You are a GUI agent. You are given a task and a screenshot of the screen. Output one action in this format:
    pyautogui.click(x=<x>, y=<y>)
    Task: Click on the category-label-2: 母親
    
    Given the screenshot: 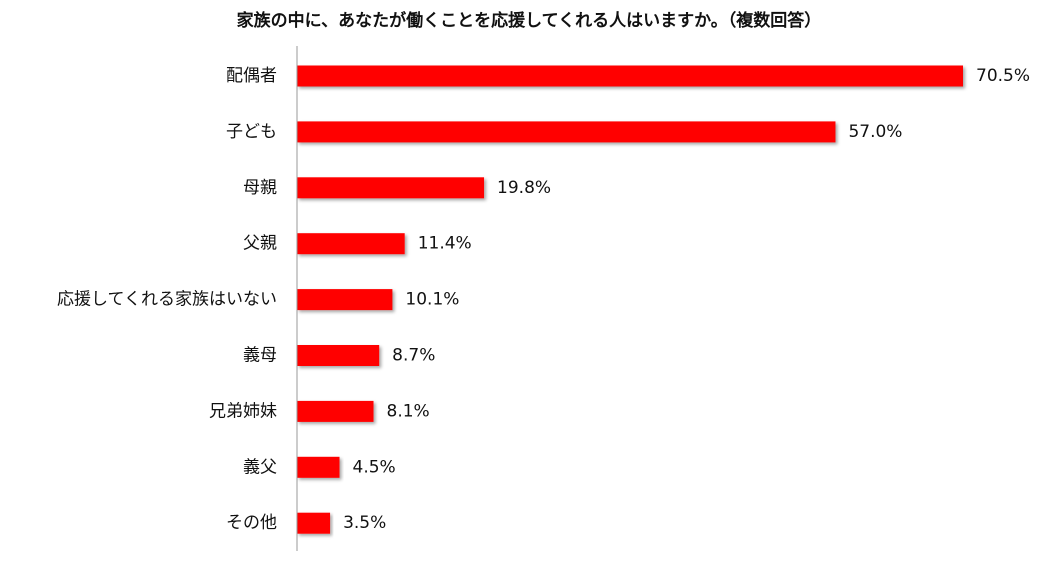 What is the action you would take?
    pyautogui.click(x=260, y=188)
    